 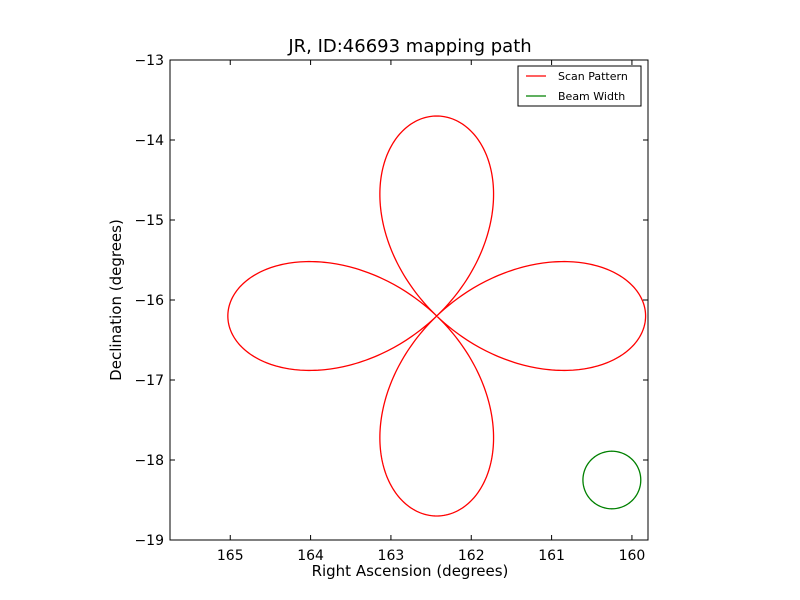 I want to click on legend-label-scan-pattern: Scan Pattern, so click(x=593, y=76).